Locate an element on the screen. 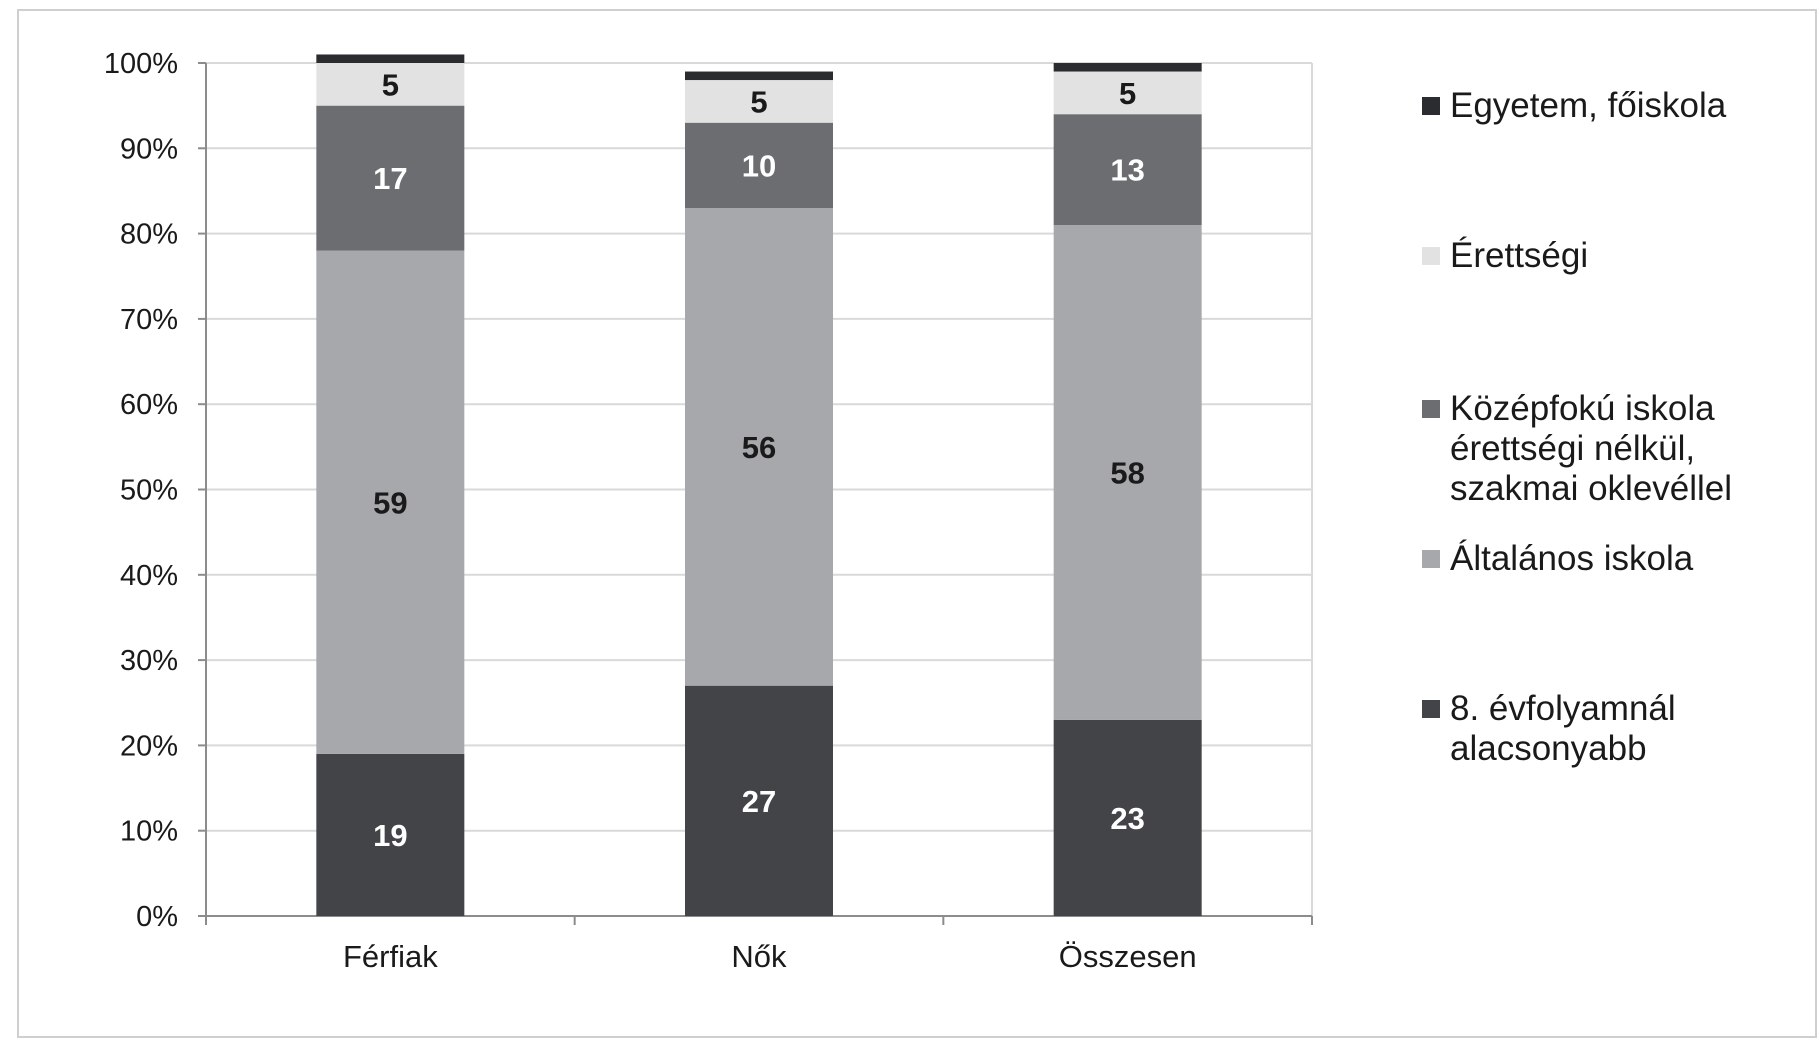  y-tick-label: 10% is located at coordinates (149, 832).